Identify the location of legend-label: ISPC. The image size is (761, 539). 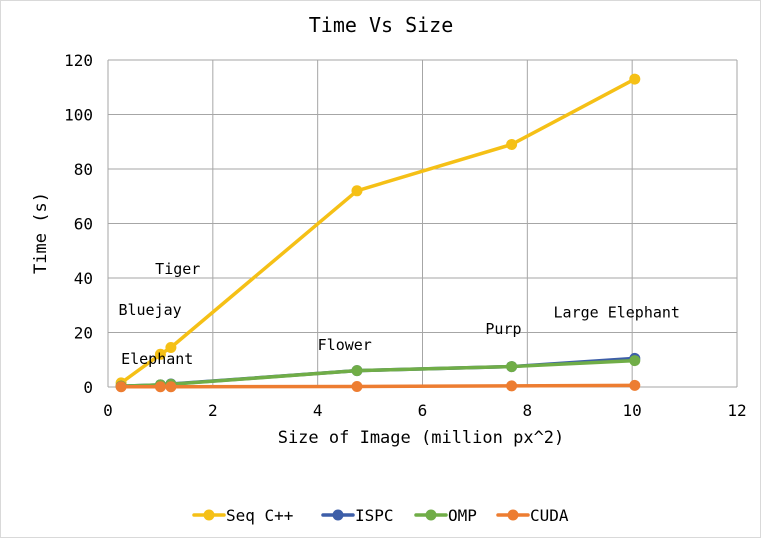
(374, 515).